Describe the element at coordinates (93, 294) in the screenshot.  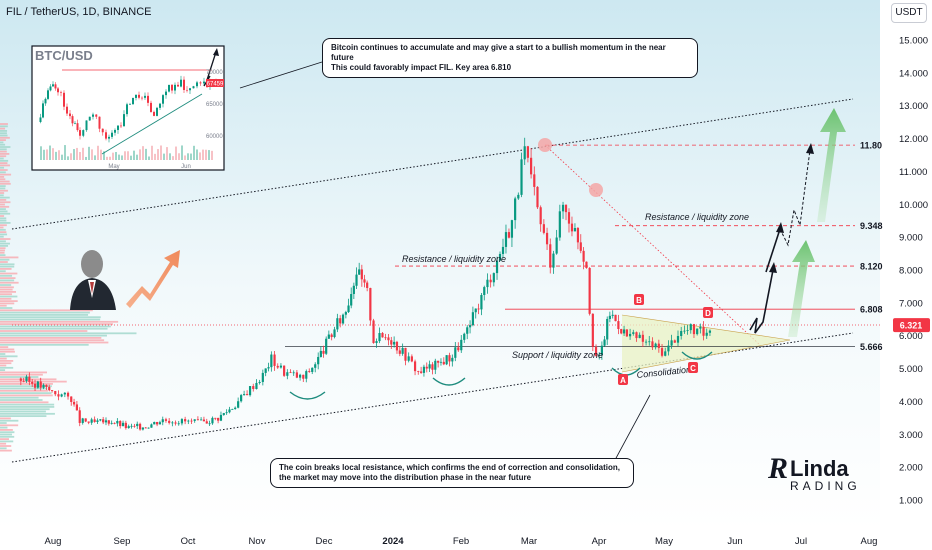
I see `character-body` at that location.